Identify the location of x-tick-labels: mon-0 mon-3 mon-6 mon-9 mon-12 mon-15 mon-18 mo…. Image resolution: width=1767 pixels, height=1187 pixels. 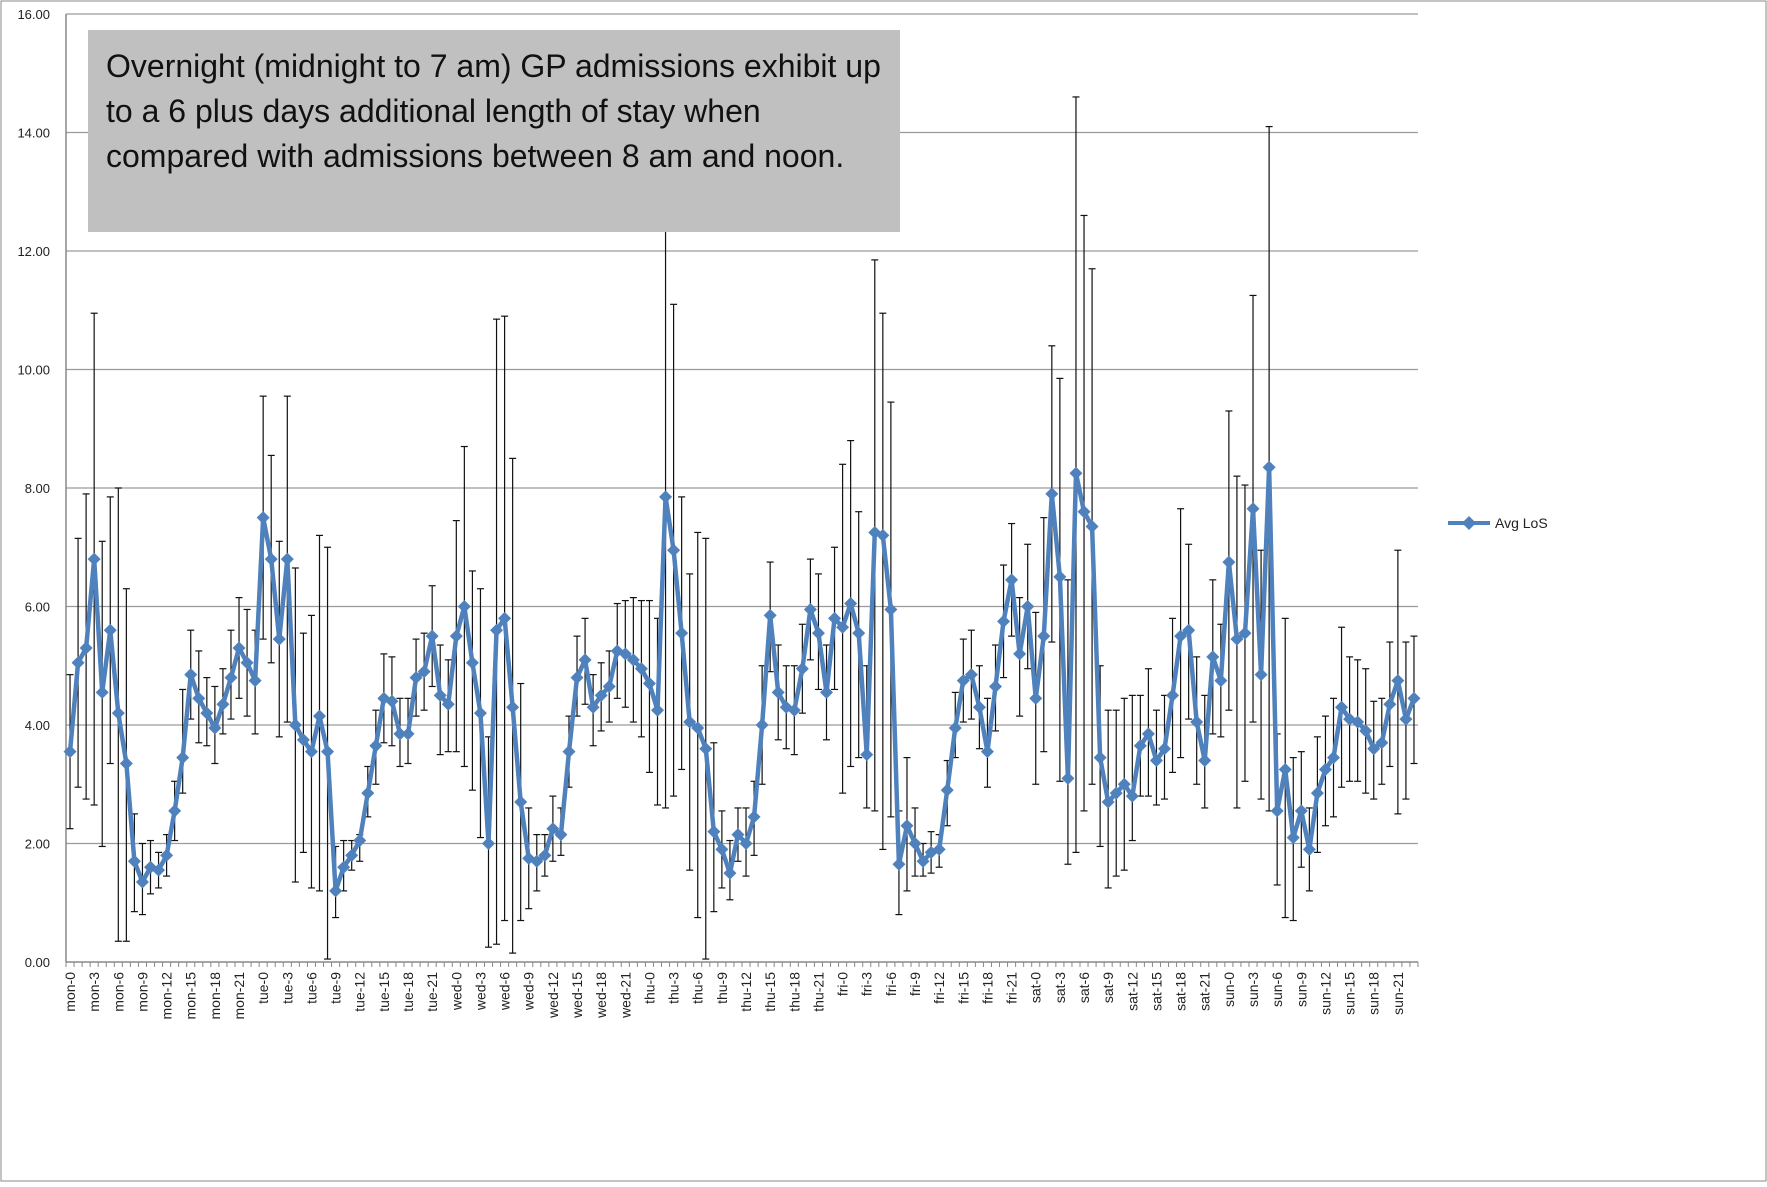
(734, 996).